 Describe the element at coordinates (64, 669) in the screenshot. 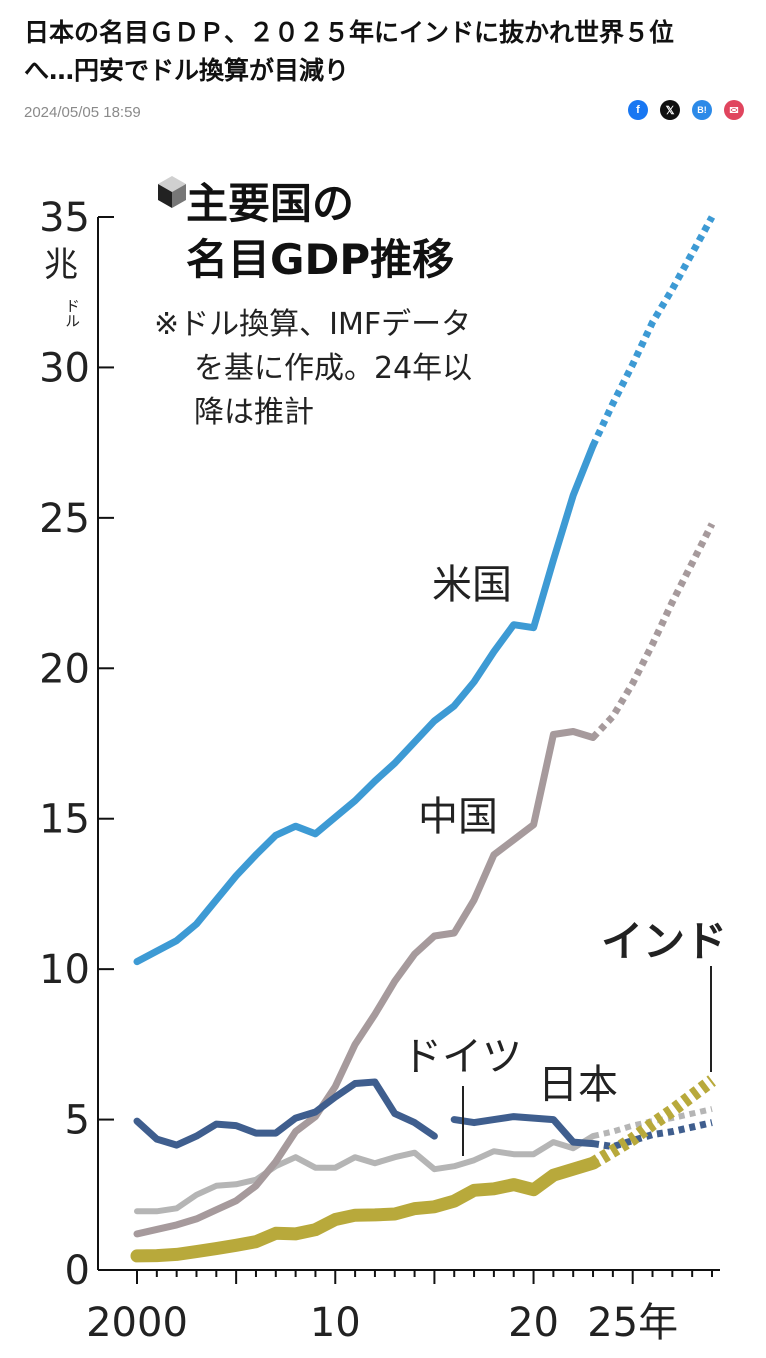

I see `y-tick-label: 20` at that location.